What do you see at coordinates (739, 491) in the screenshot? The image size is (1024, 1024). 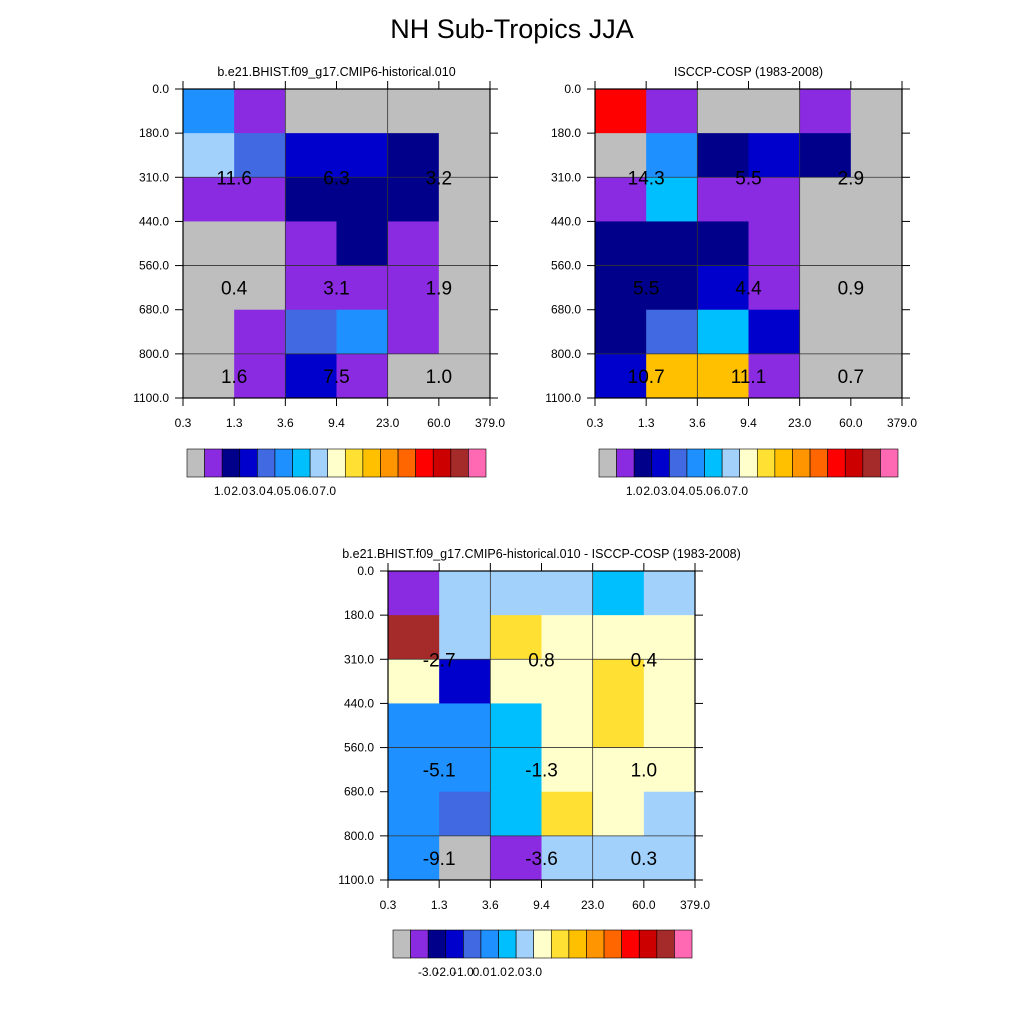 I see `colorbar-label: 7.0` at bounding box center [739, 491].